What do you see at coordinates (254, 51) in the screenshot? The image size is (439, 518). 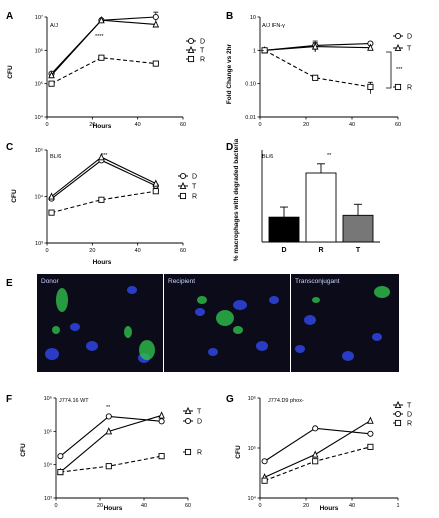 I see `y-tick-label: 1` at bounding box center [254, 51].